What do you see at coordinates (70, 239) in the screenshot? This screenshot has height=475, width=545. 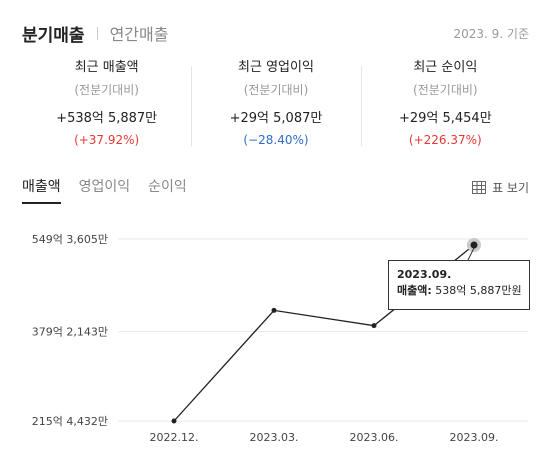 I see `y-tick-label: 549억 3,605만` at bounding box center [70, 239].